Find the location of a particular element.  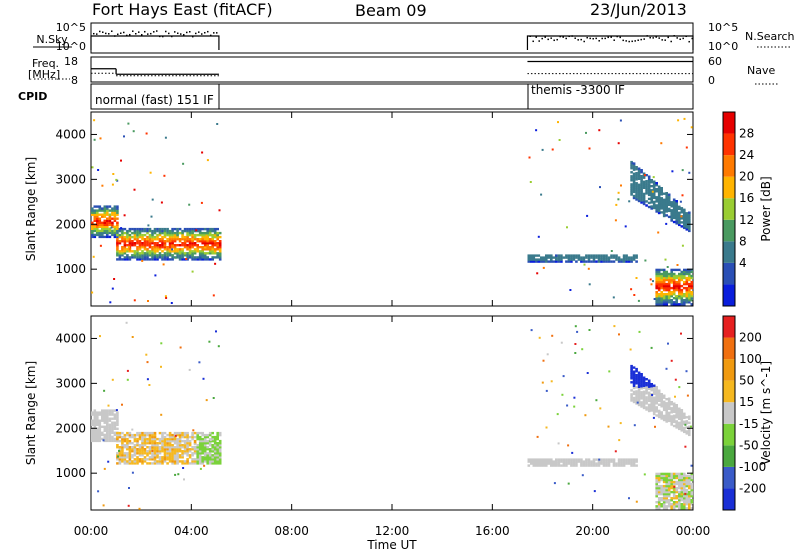

x-tick-label: 00:00 is located at coordinates (693, 531).